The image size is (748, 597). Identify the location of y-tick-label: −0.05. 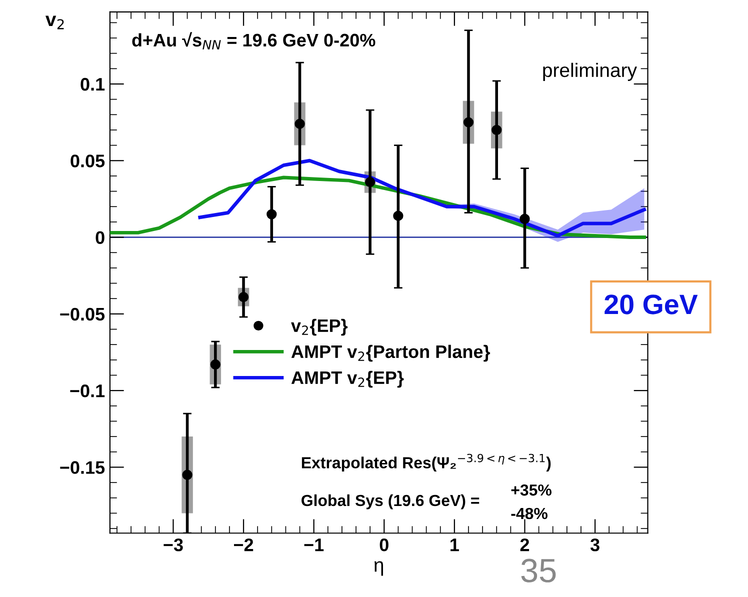
(82, 314).